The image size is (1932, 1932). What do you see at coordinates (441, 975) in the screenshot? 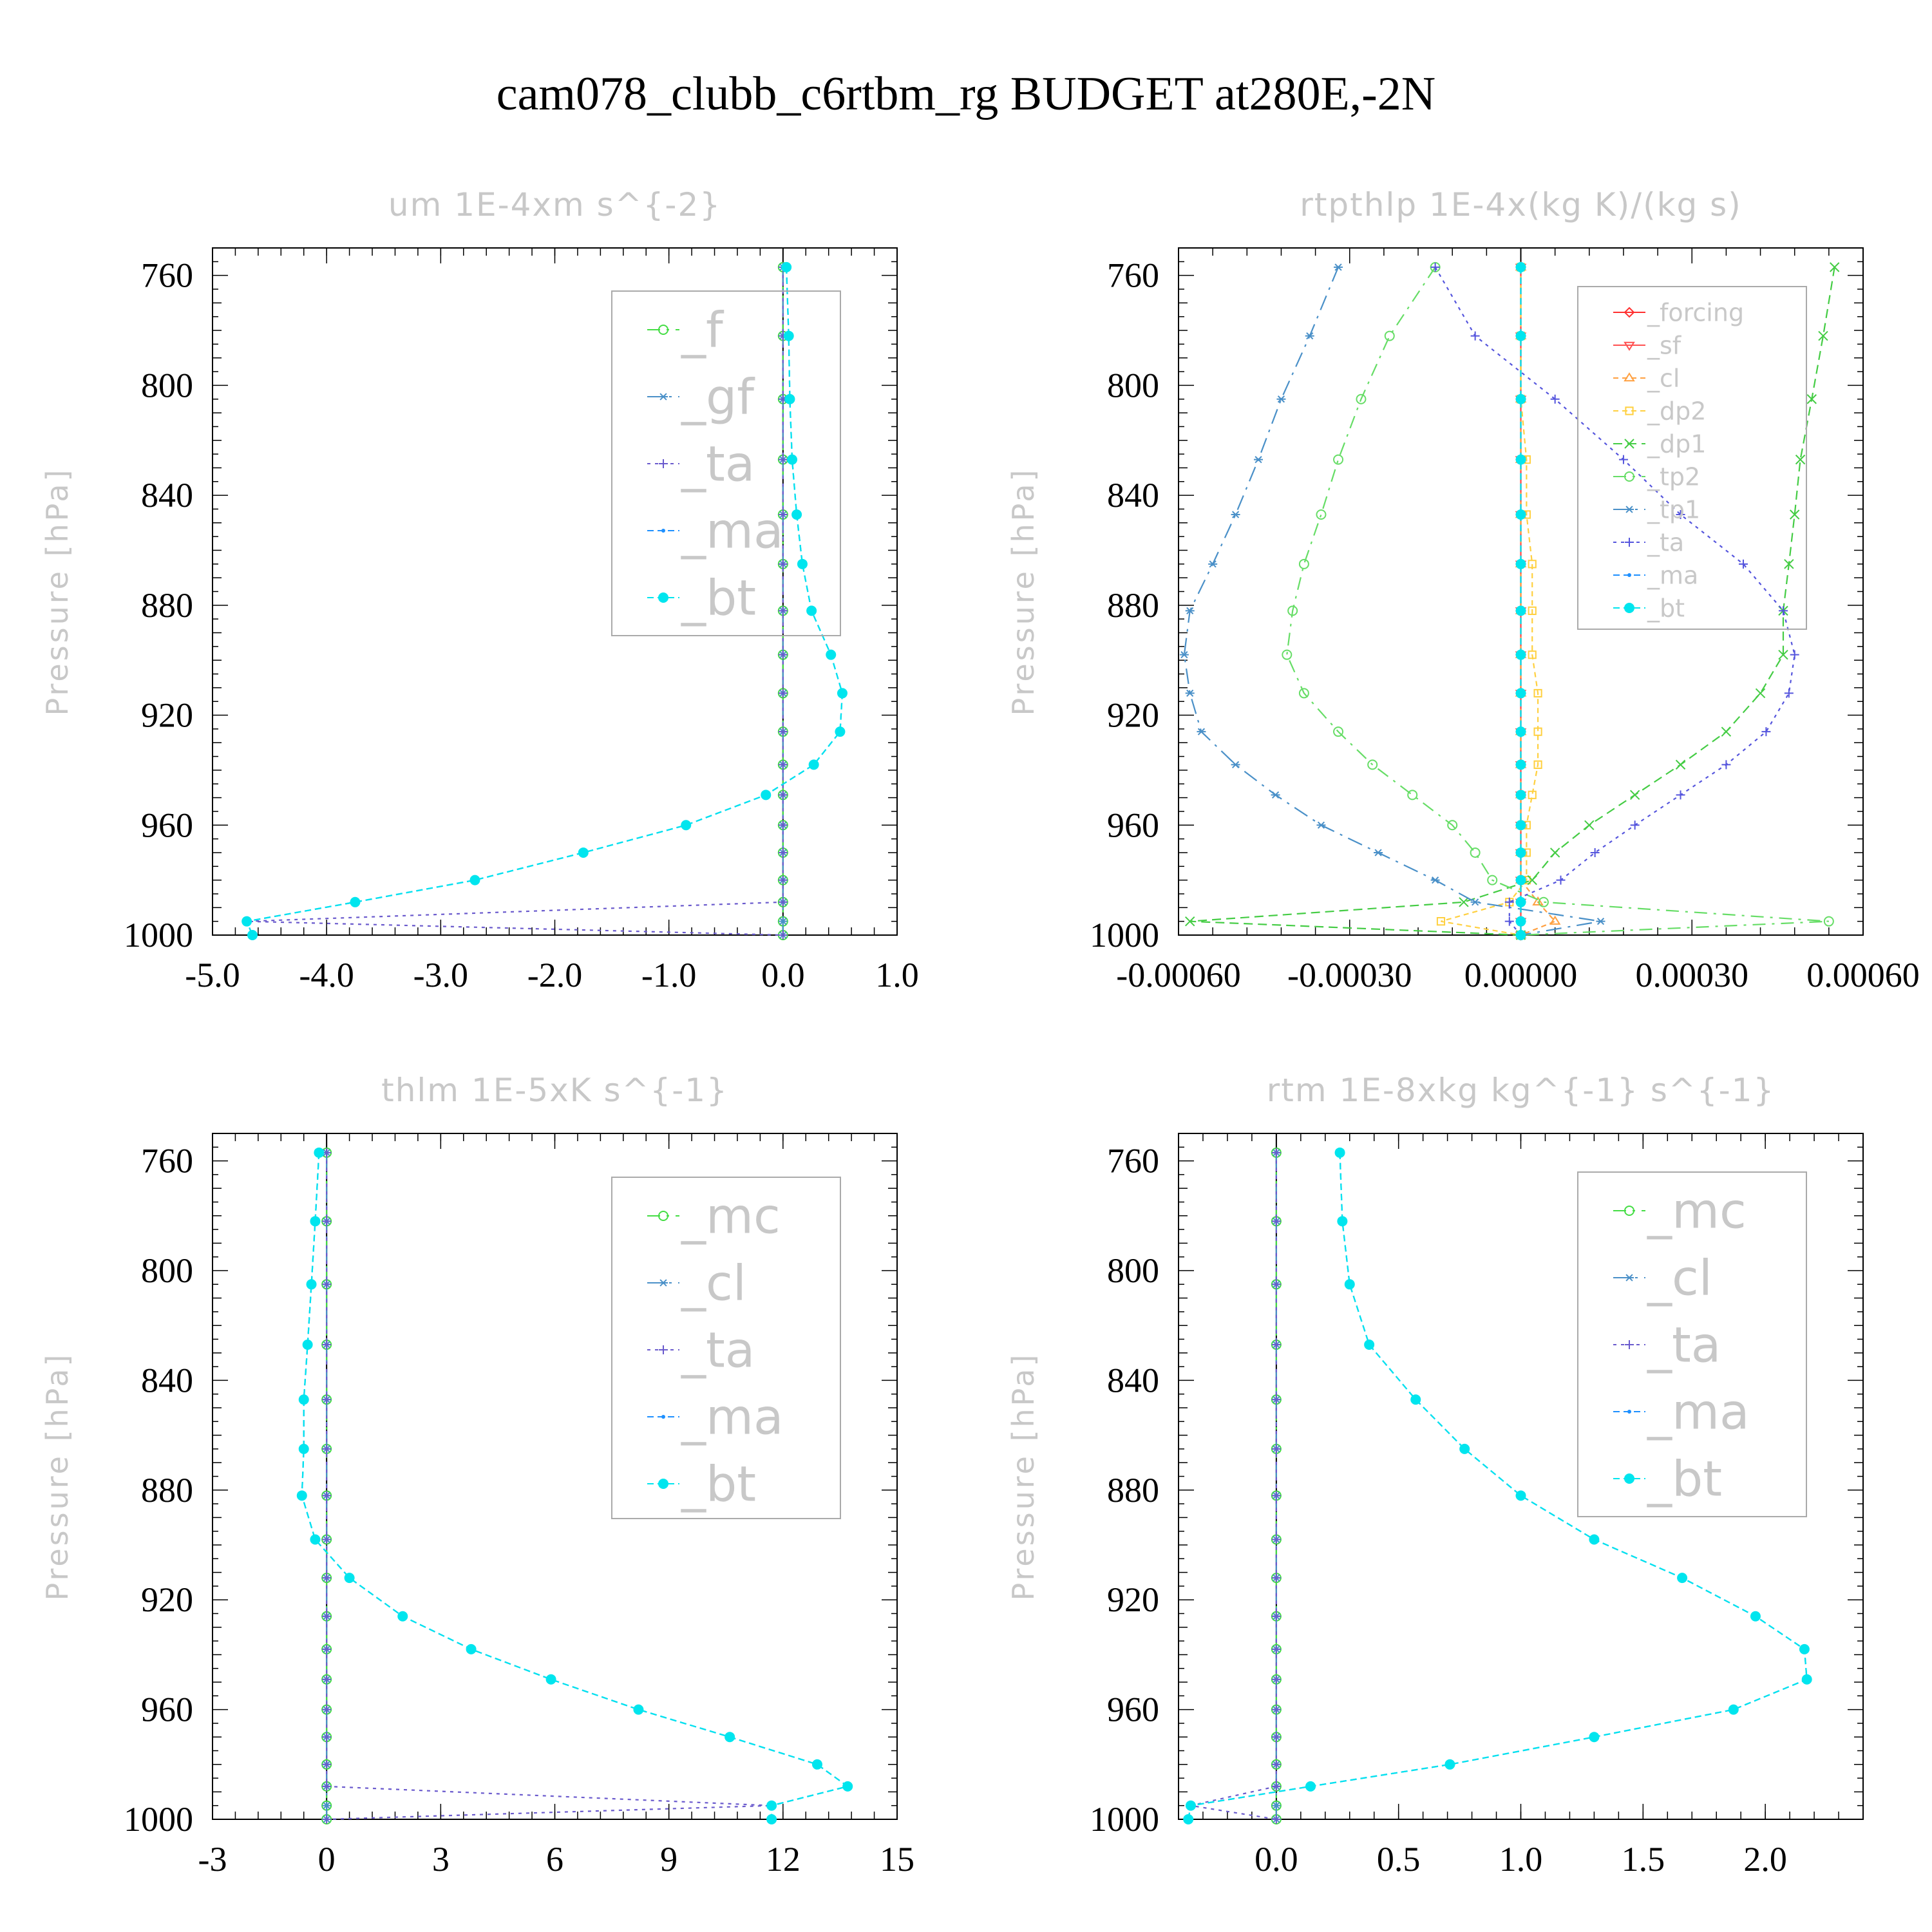
I see `x-tick-label: -3.0` at bounding box center [441, 975].